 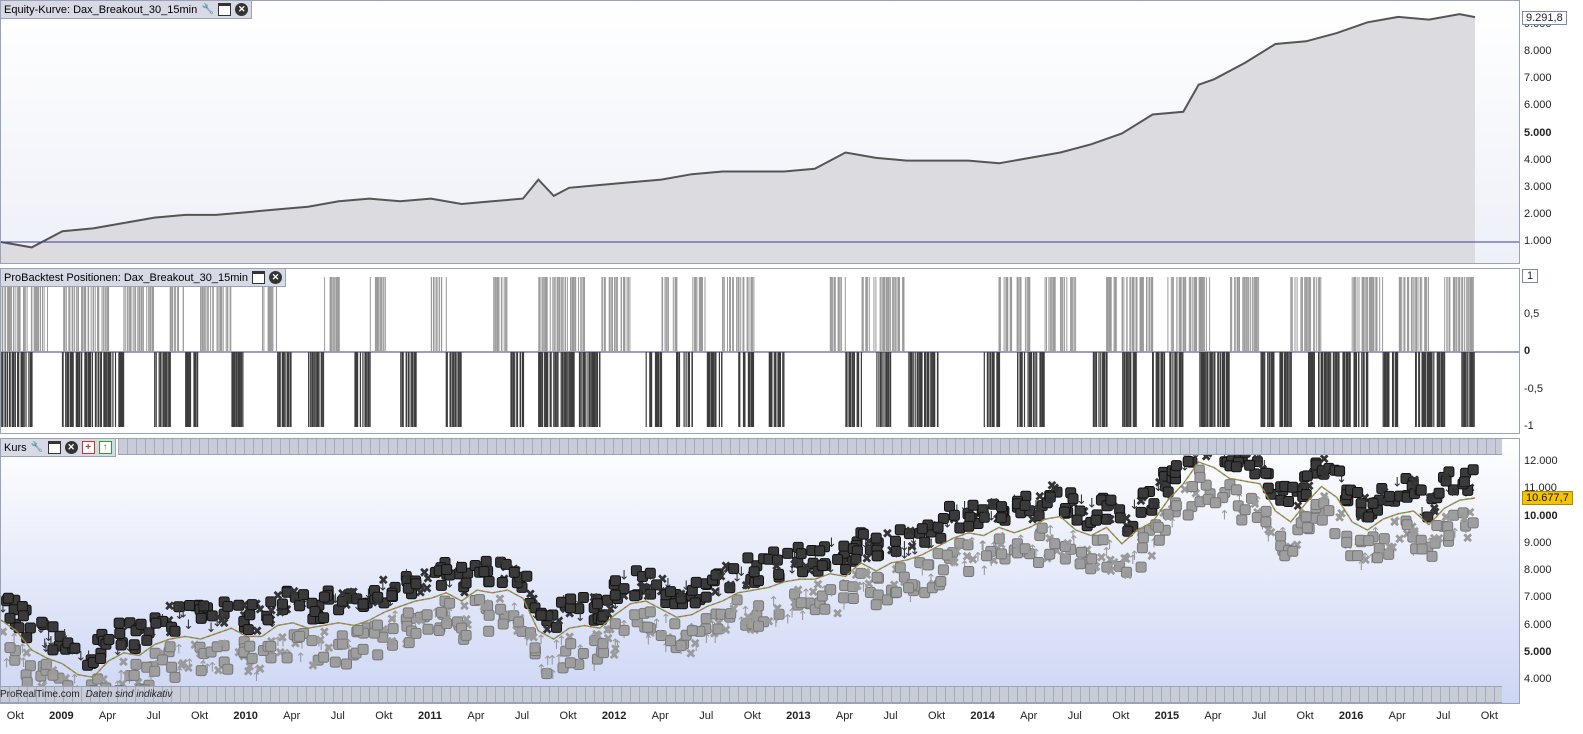 What do you see at coordinates (337, 716) in the screenshot?
I see `x-month-label: Jul` at bounding box center [337, 716].